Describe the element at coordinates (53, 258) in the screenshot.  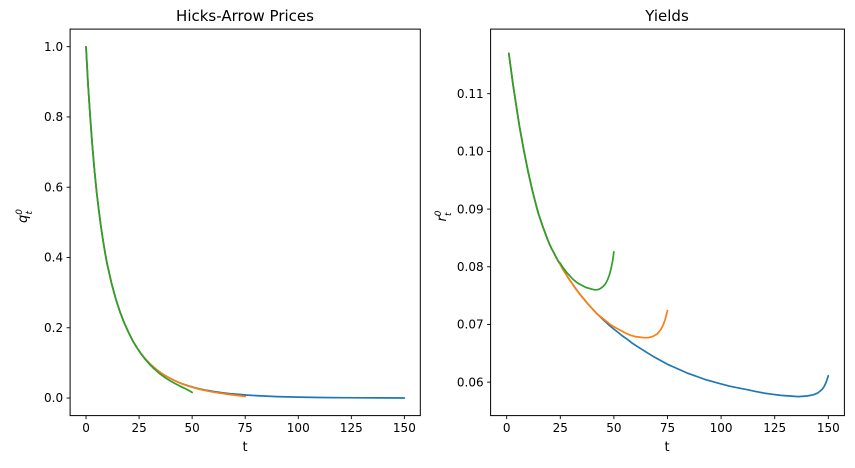
I see `y-tick-label: 0.4` at that location.